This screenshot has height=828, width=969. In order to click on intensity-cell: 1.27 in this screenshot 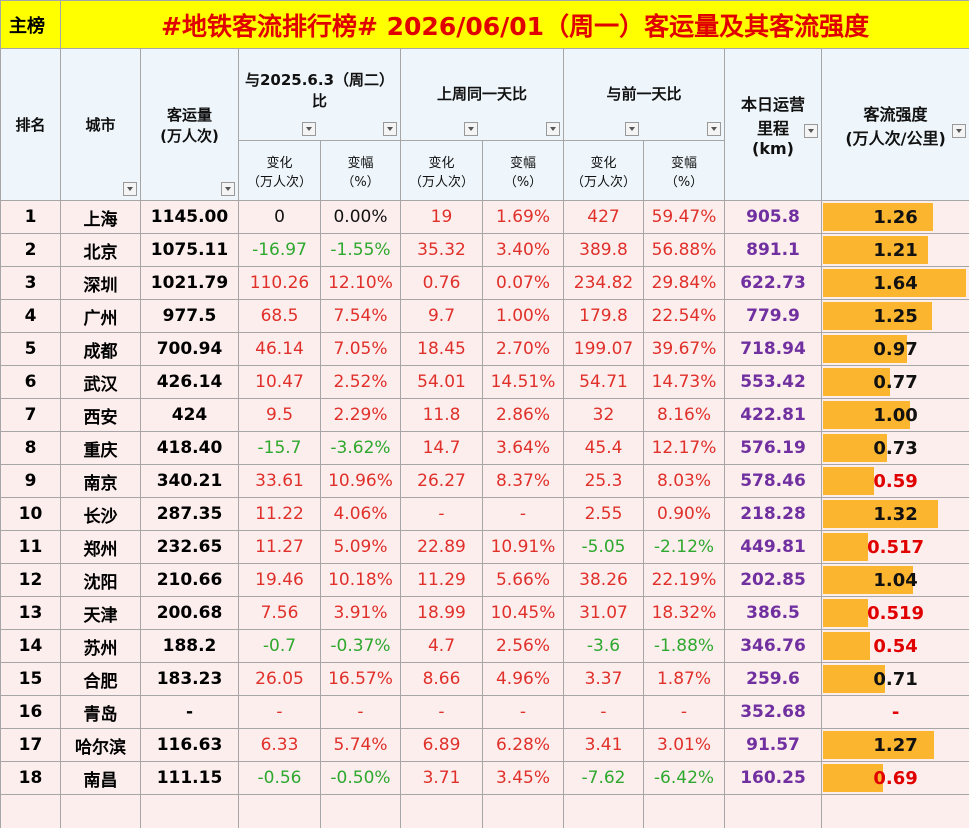, I will do `click(894, 745)`.